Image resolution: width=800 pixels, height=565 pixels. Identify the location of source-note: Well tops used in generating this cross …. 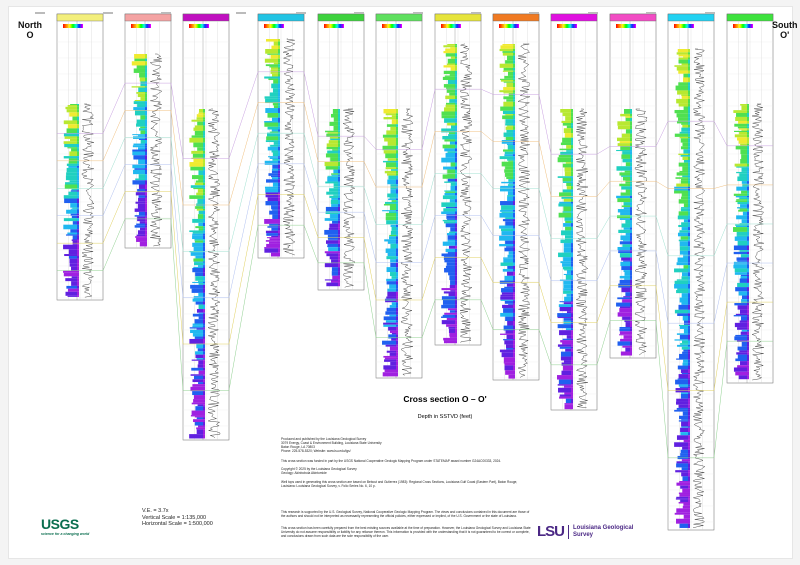
(399, 484).